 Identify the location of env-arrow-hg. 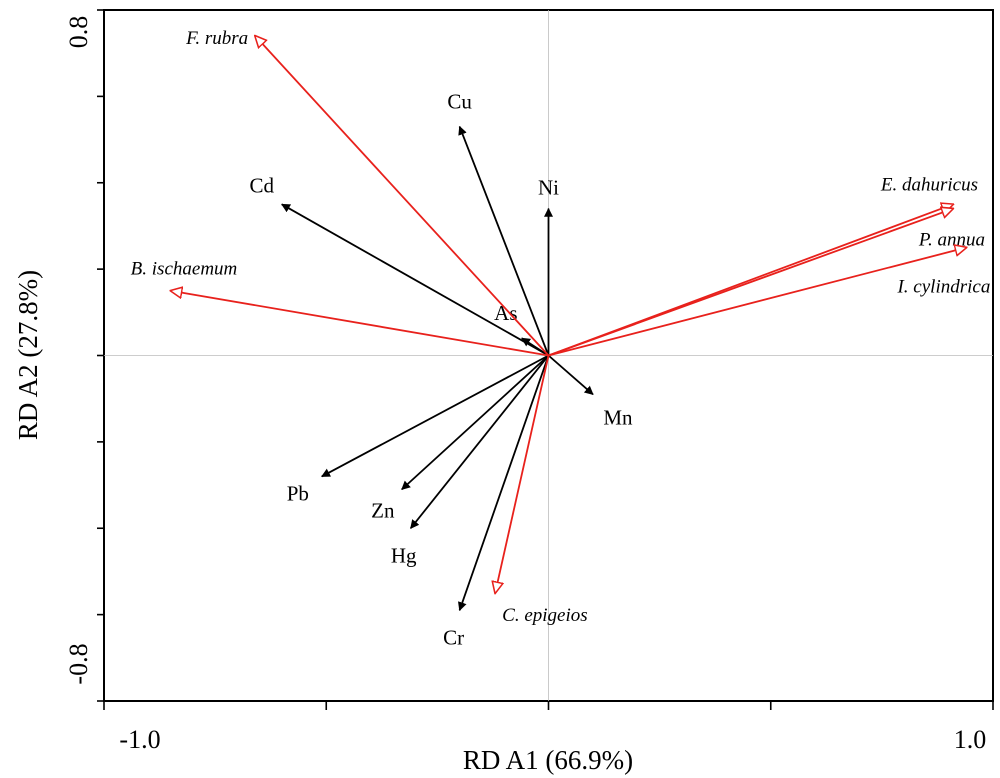
(480, 441).